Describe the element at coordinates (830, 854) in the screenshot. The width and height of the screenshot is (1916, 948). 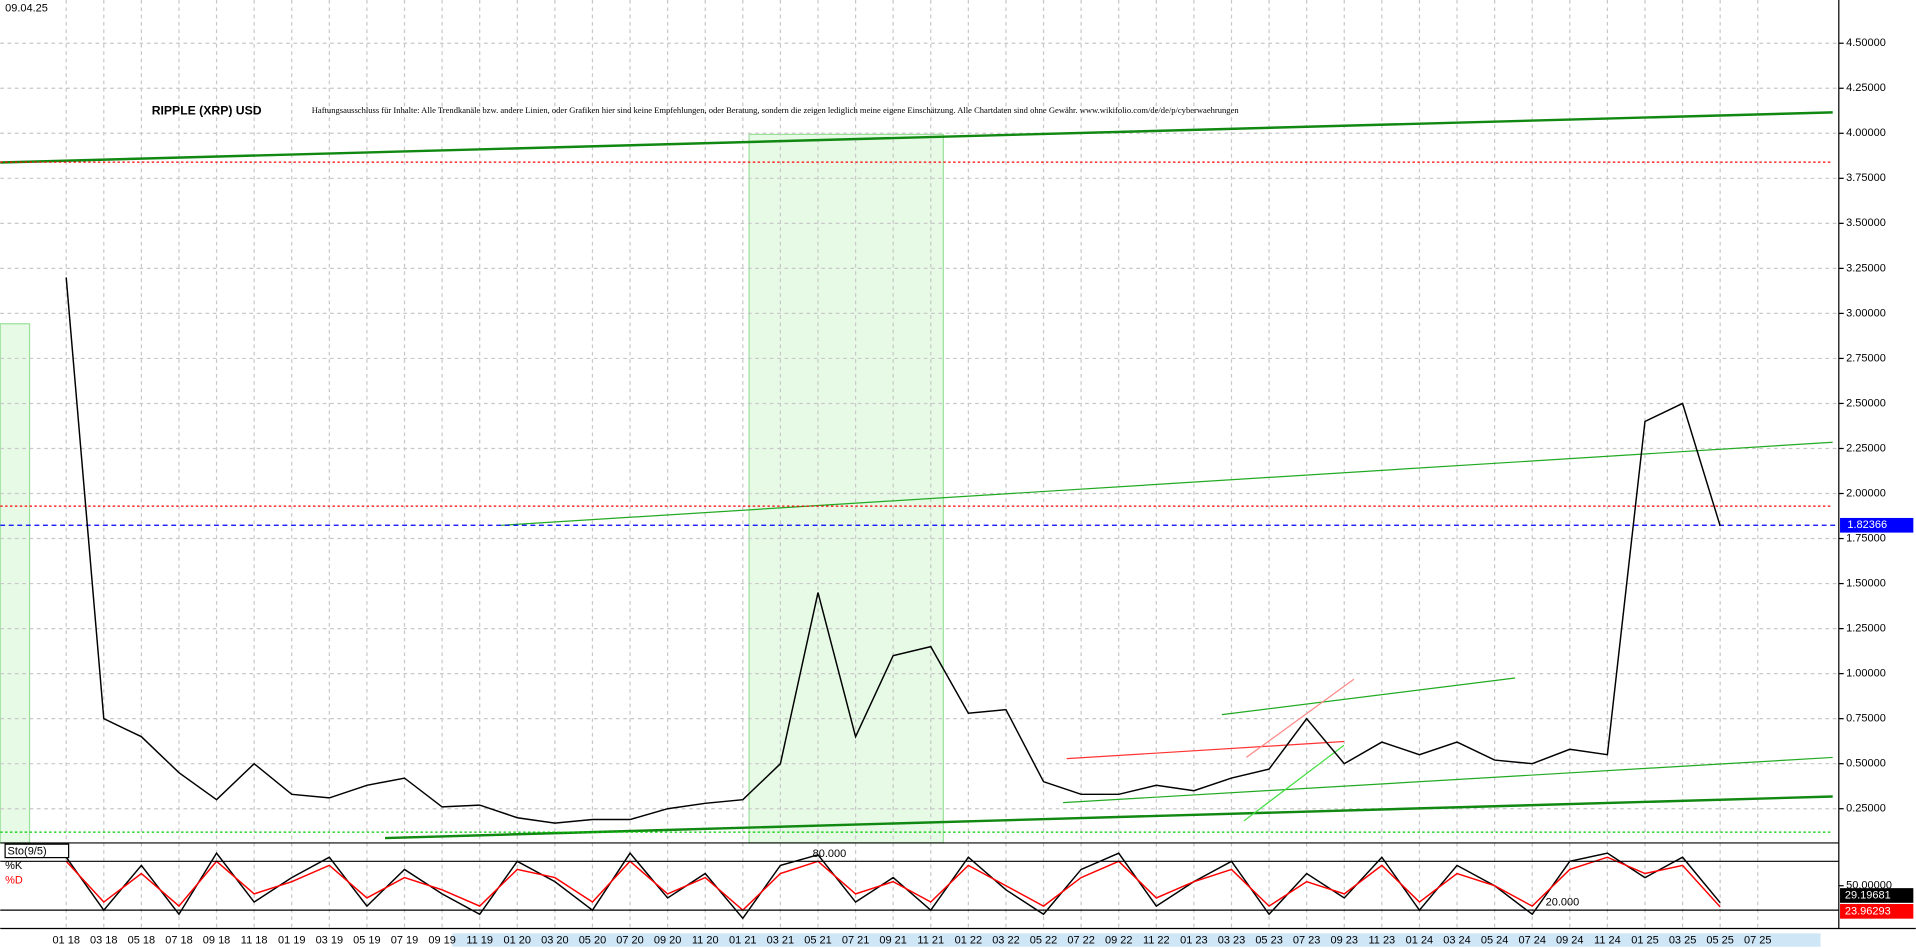
I see `level-label: 80.000` at that location.